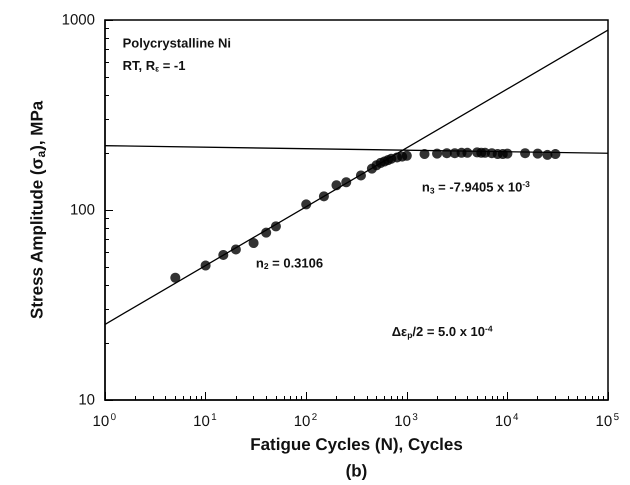 The width and height of the screenshot is (630, 485). Describe the element at coordinates (86, 400) in the screenshot. I see `y-tick-label: 10` at that location.